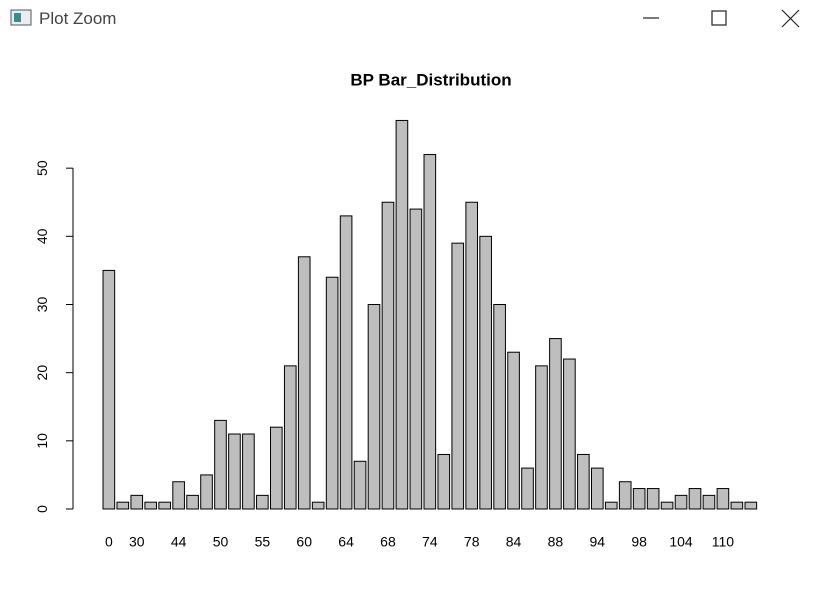 Image resolution: width=825 pixels, height=611 pixels. What do you see at coordinates (221, 542) in the screenshot?
I see `x-tick-label: 50` at bounding box center [221, 542].